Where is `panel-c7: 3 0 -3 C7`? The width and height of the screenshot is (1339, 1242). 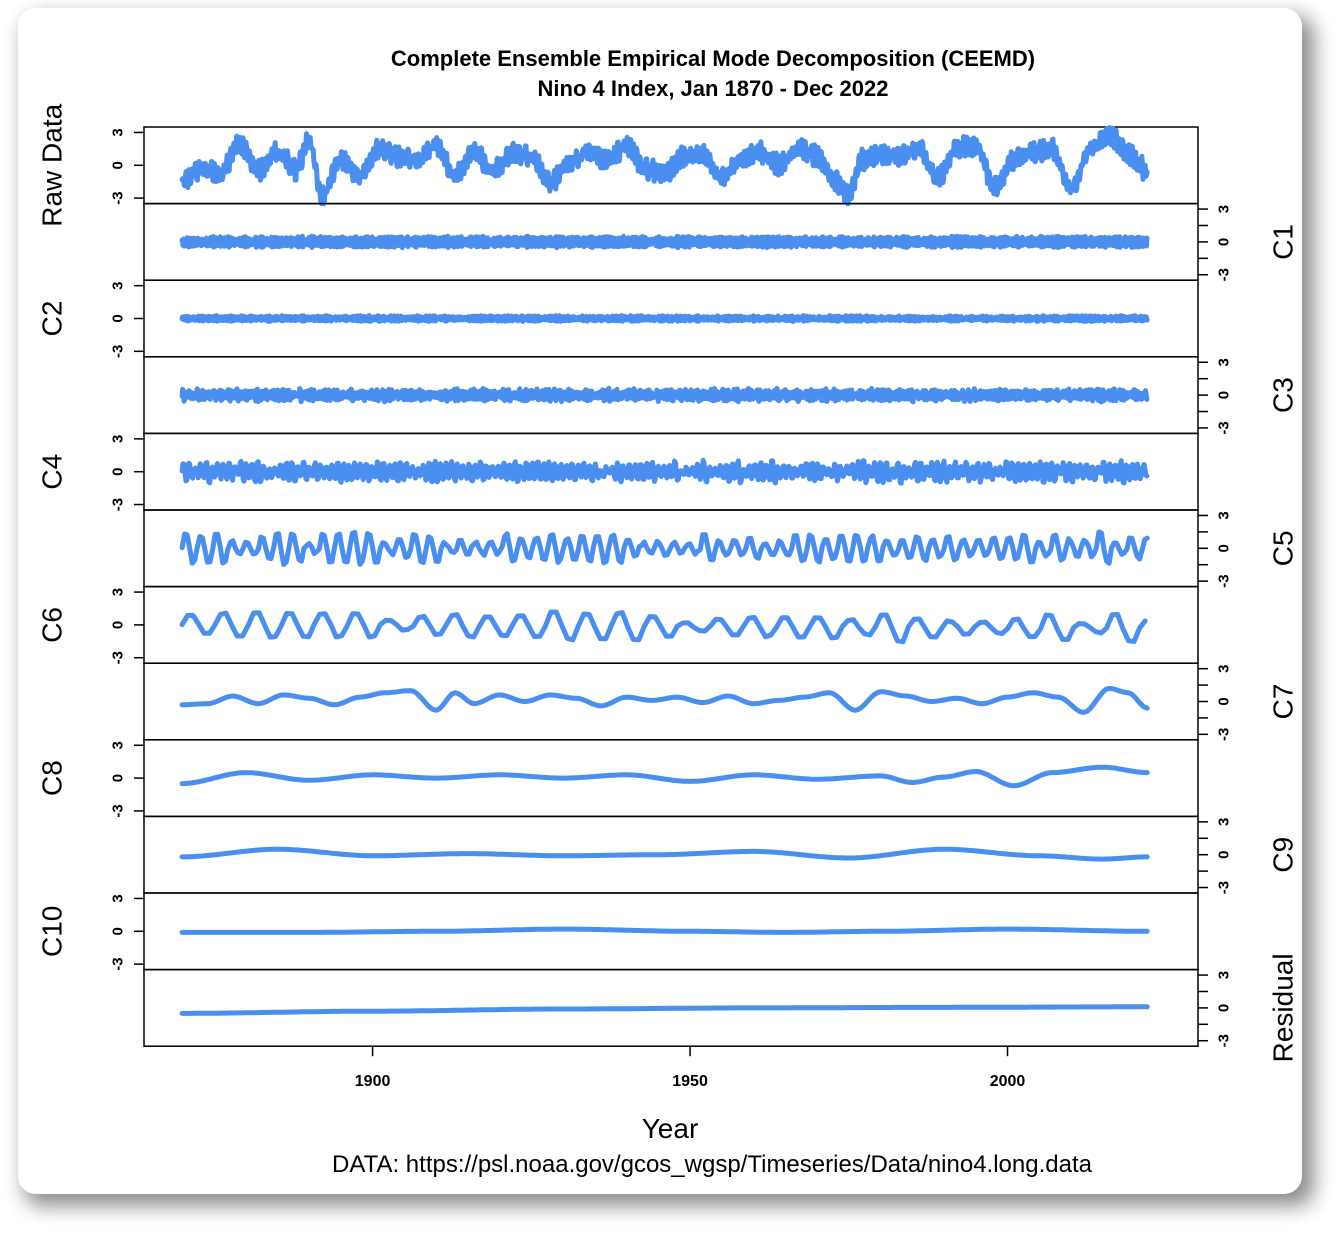 panel-c7: 3 0 -3 C7 is located at coordinates (721, 701).